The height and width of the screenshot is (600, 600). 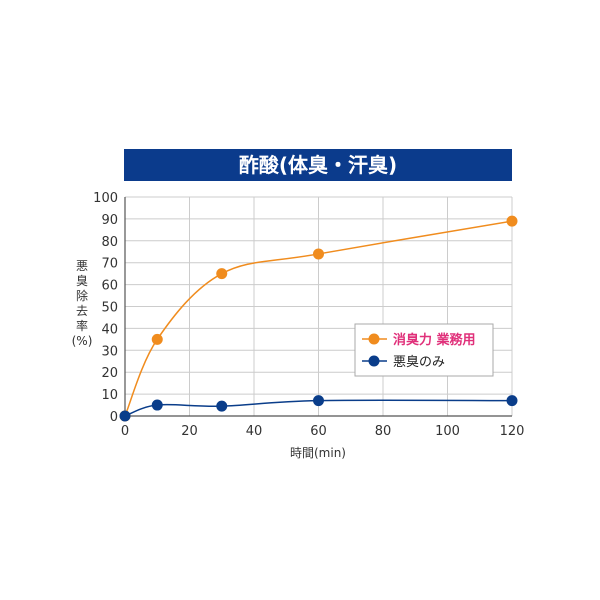 I want to click on x-tick-label: 120, so click(x=512, y=431).